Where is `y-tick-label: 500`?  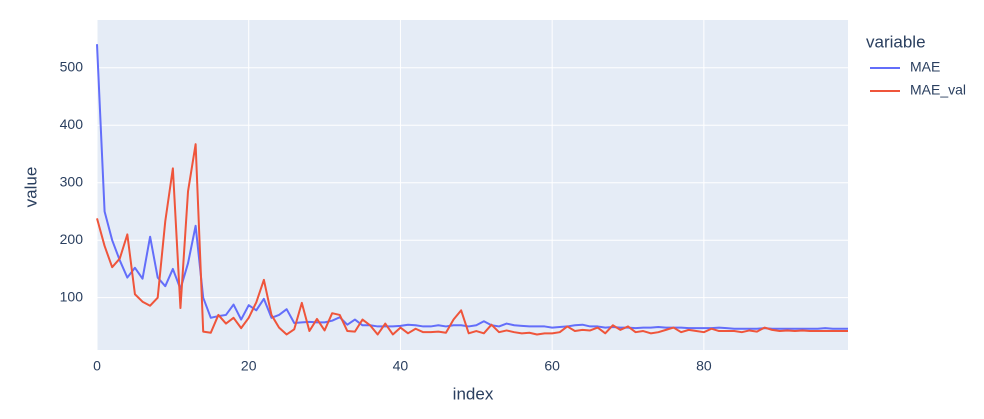 y-tick-label: 500 is located at coordinates (72, 66).